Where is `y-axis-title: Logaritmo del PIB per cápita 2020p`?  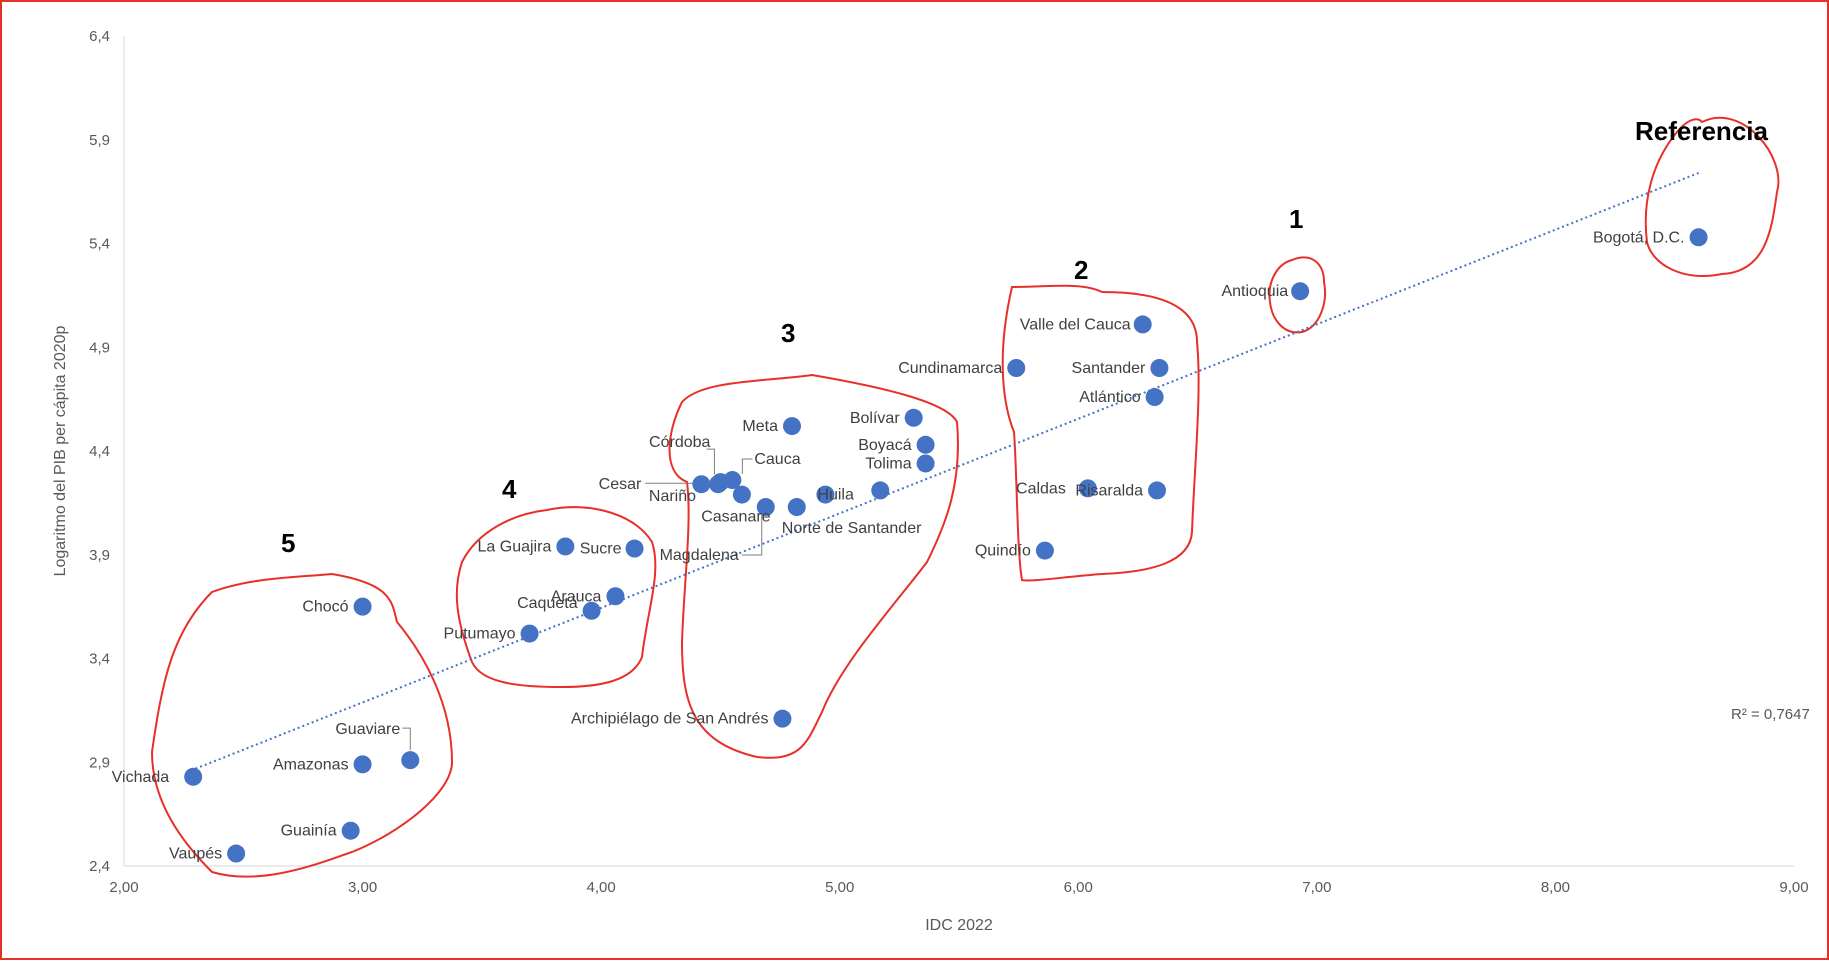 y-axis-title: Logaritmo del PIB per cápita 2020p is located at coordinates (60, 450).